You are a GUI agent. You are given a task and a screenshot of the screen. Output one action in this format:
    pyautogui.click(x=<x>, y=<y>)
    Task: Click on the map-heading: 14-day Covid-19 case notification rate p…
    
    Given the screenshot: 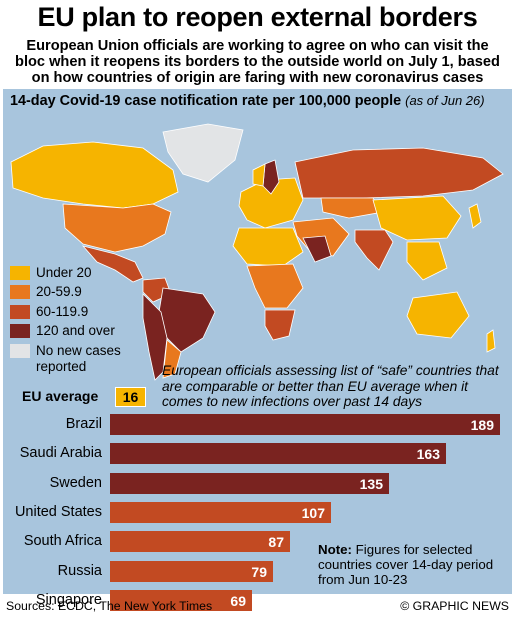 What is the action you would take?
    pyautogui.click(x=247, y=101)
    